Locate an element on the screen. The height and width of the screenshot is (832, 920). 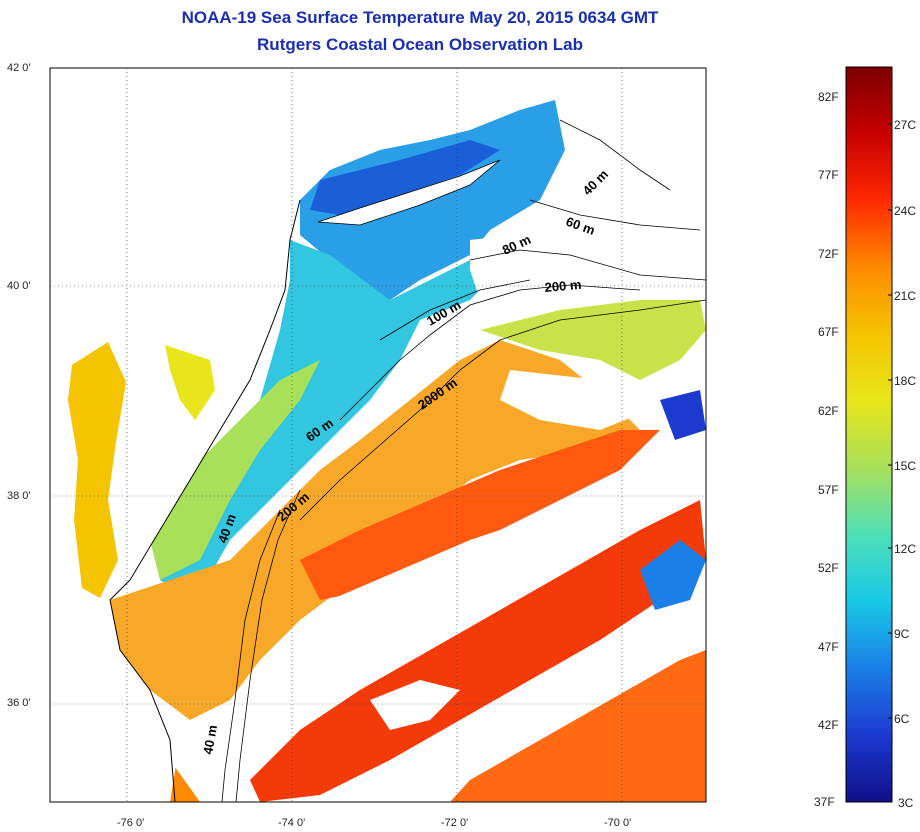
lon-label-70: -70 0' is located at coordinates (618, 823).